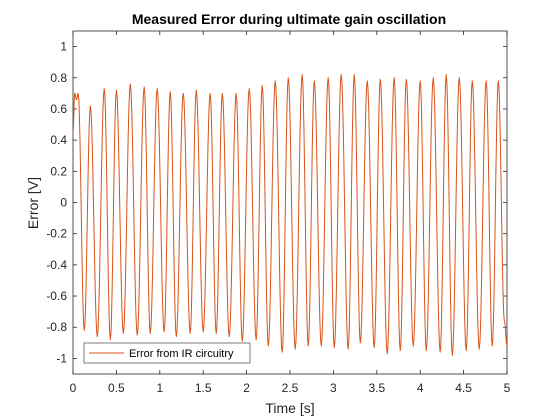 The width and height of the screenshot is (560, 420). Describe the element at coordinates (507, 388) in the screenshot. I see `x-tick-label: 5` at that location.